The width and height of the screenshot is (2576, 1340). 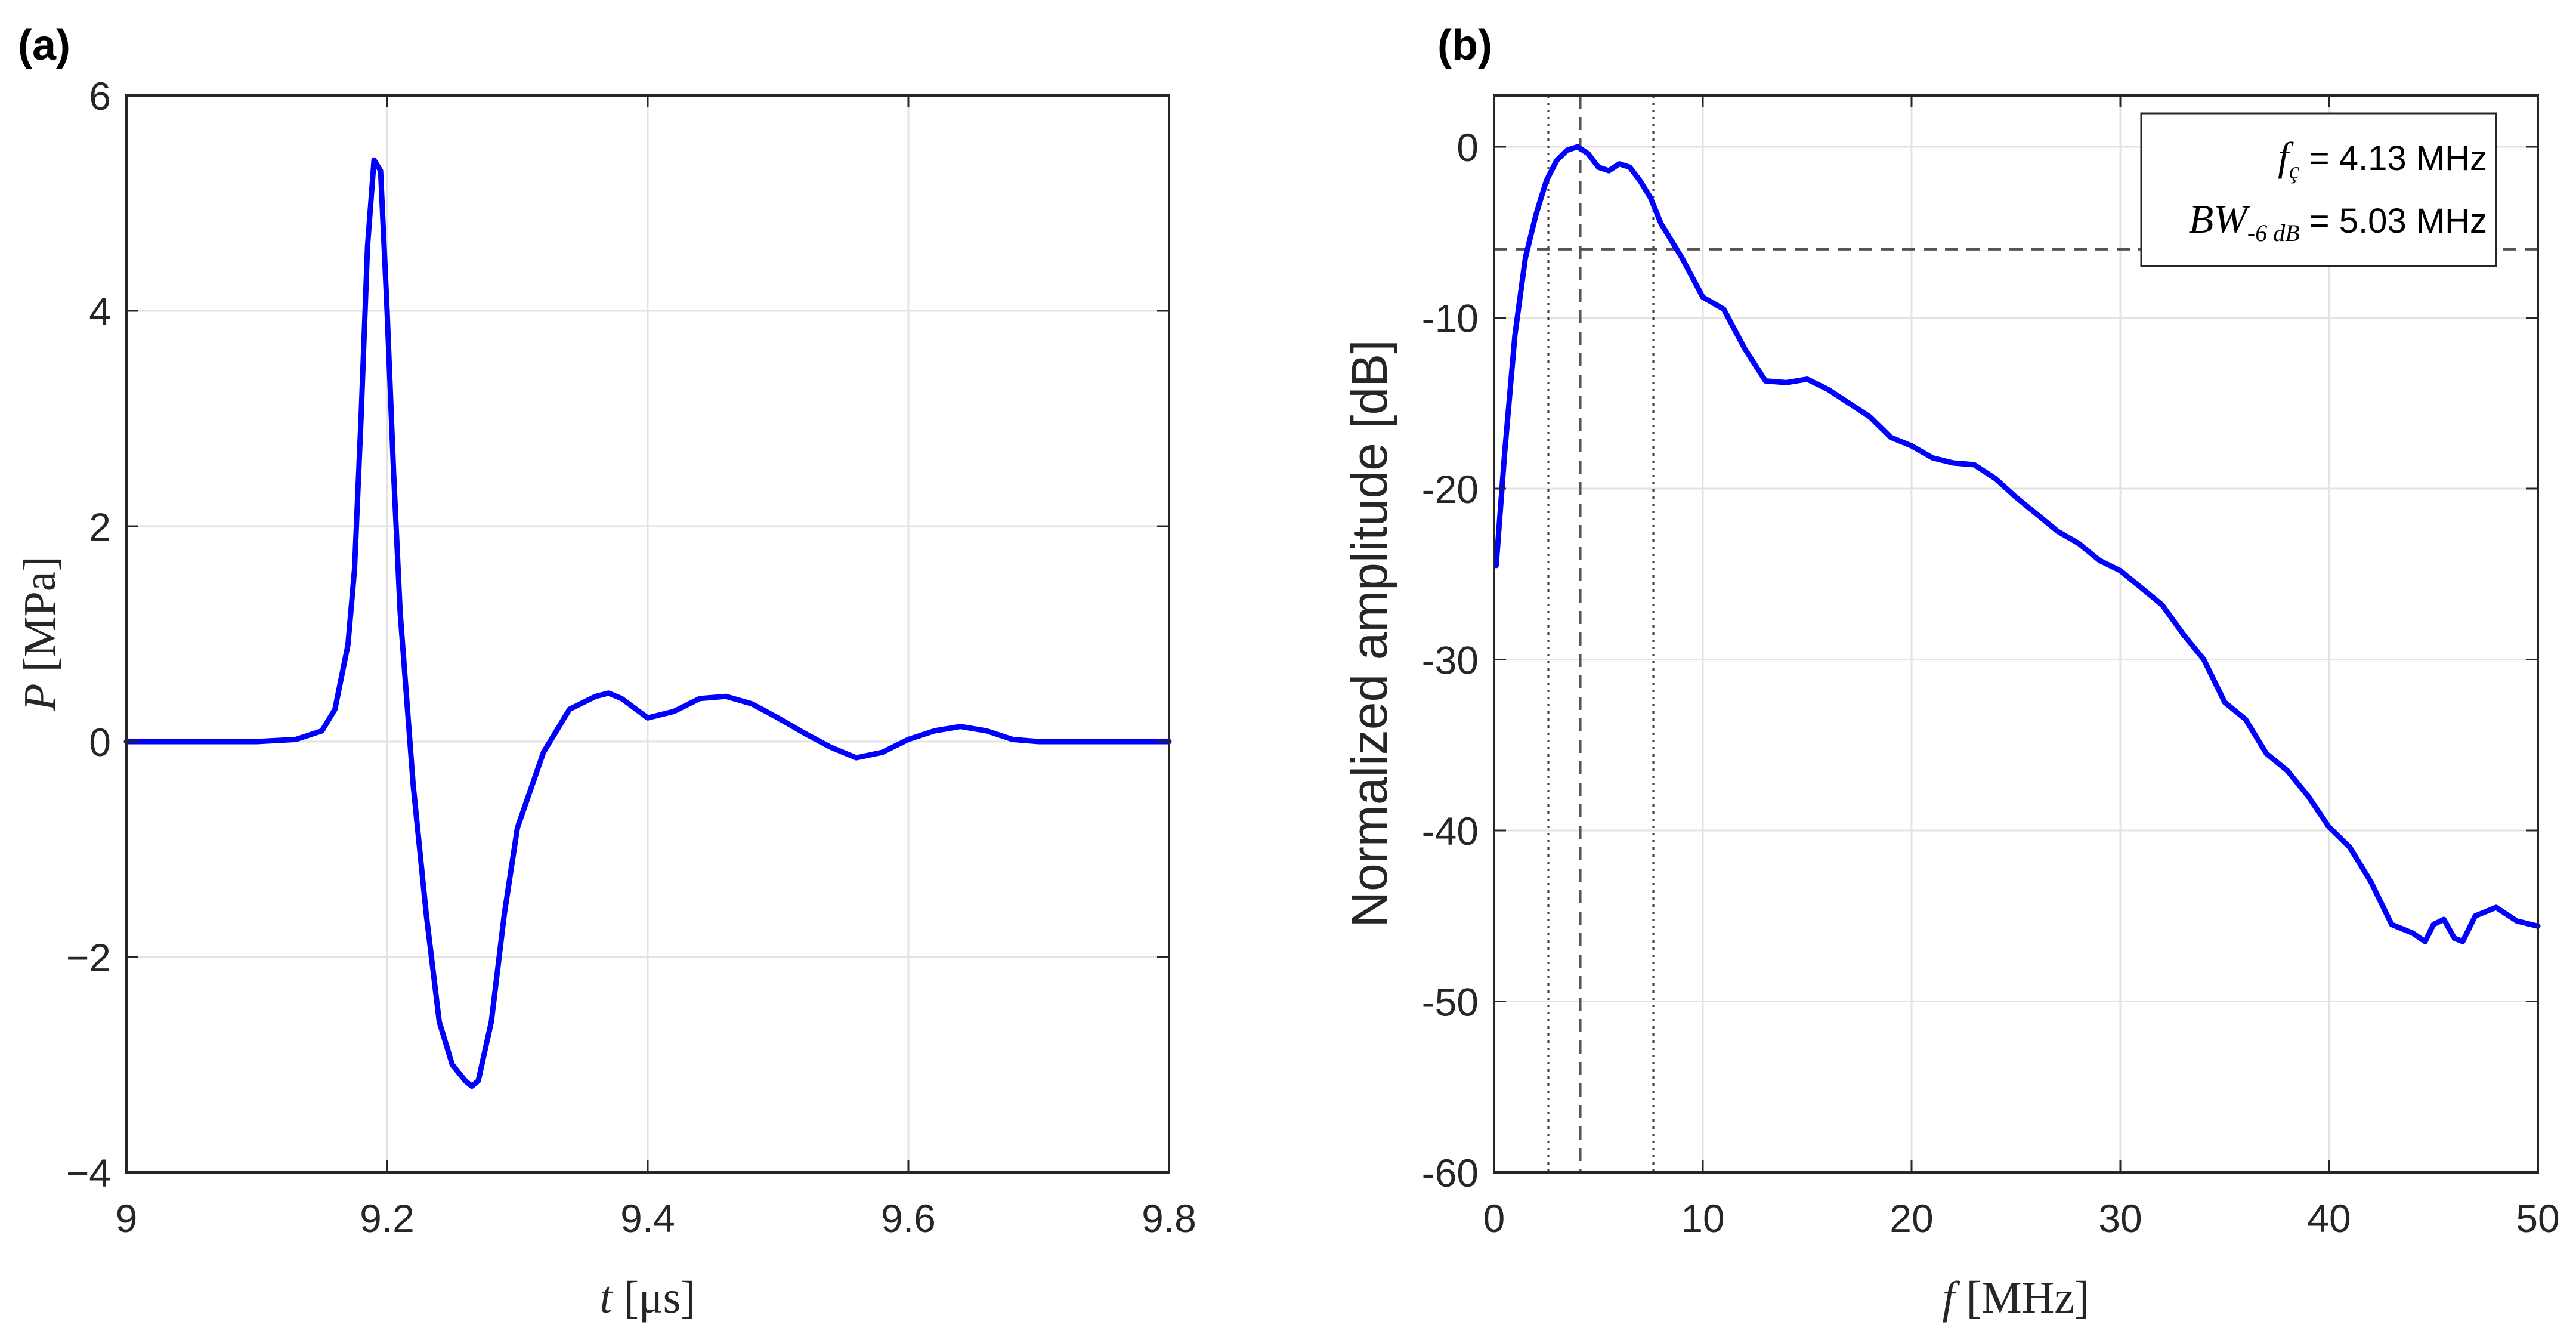 I want to click on panel-b-legend: fç = 4.13 MHz BW-6 dB = 5.03 MHz, so click(x=2318, y=189).